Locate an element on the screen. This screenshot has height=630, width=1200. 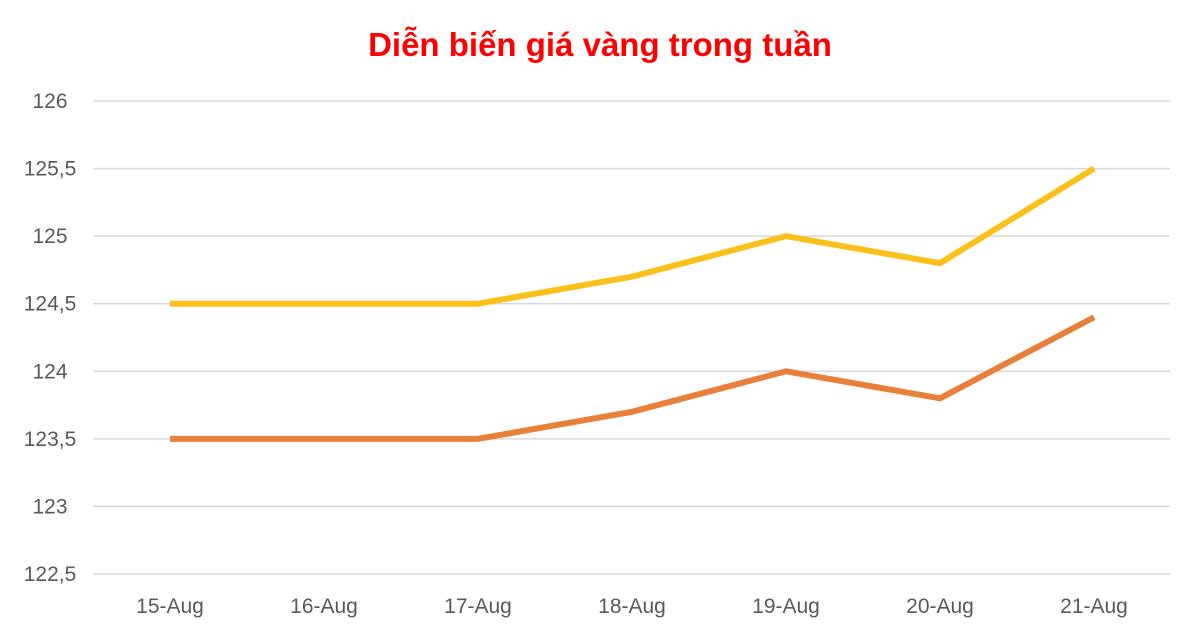
x-tick-label: 15-Aug is located at coordinates (170, 606).